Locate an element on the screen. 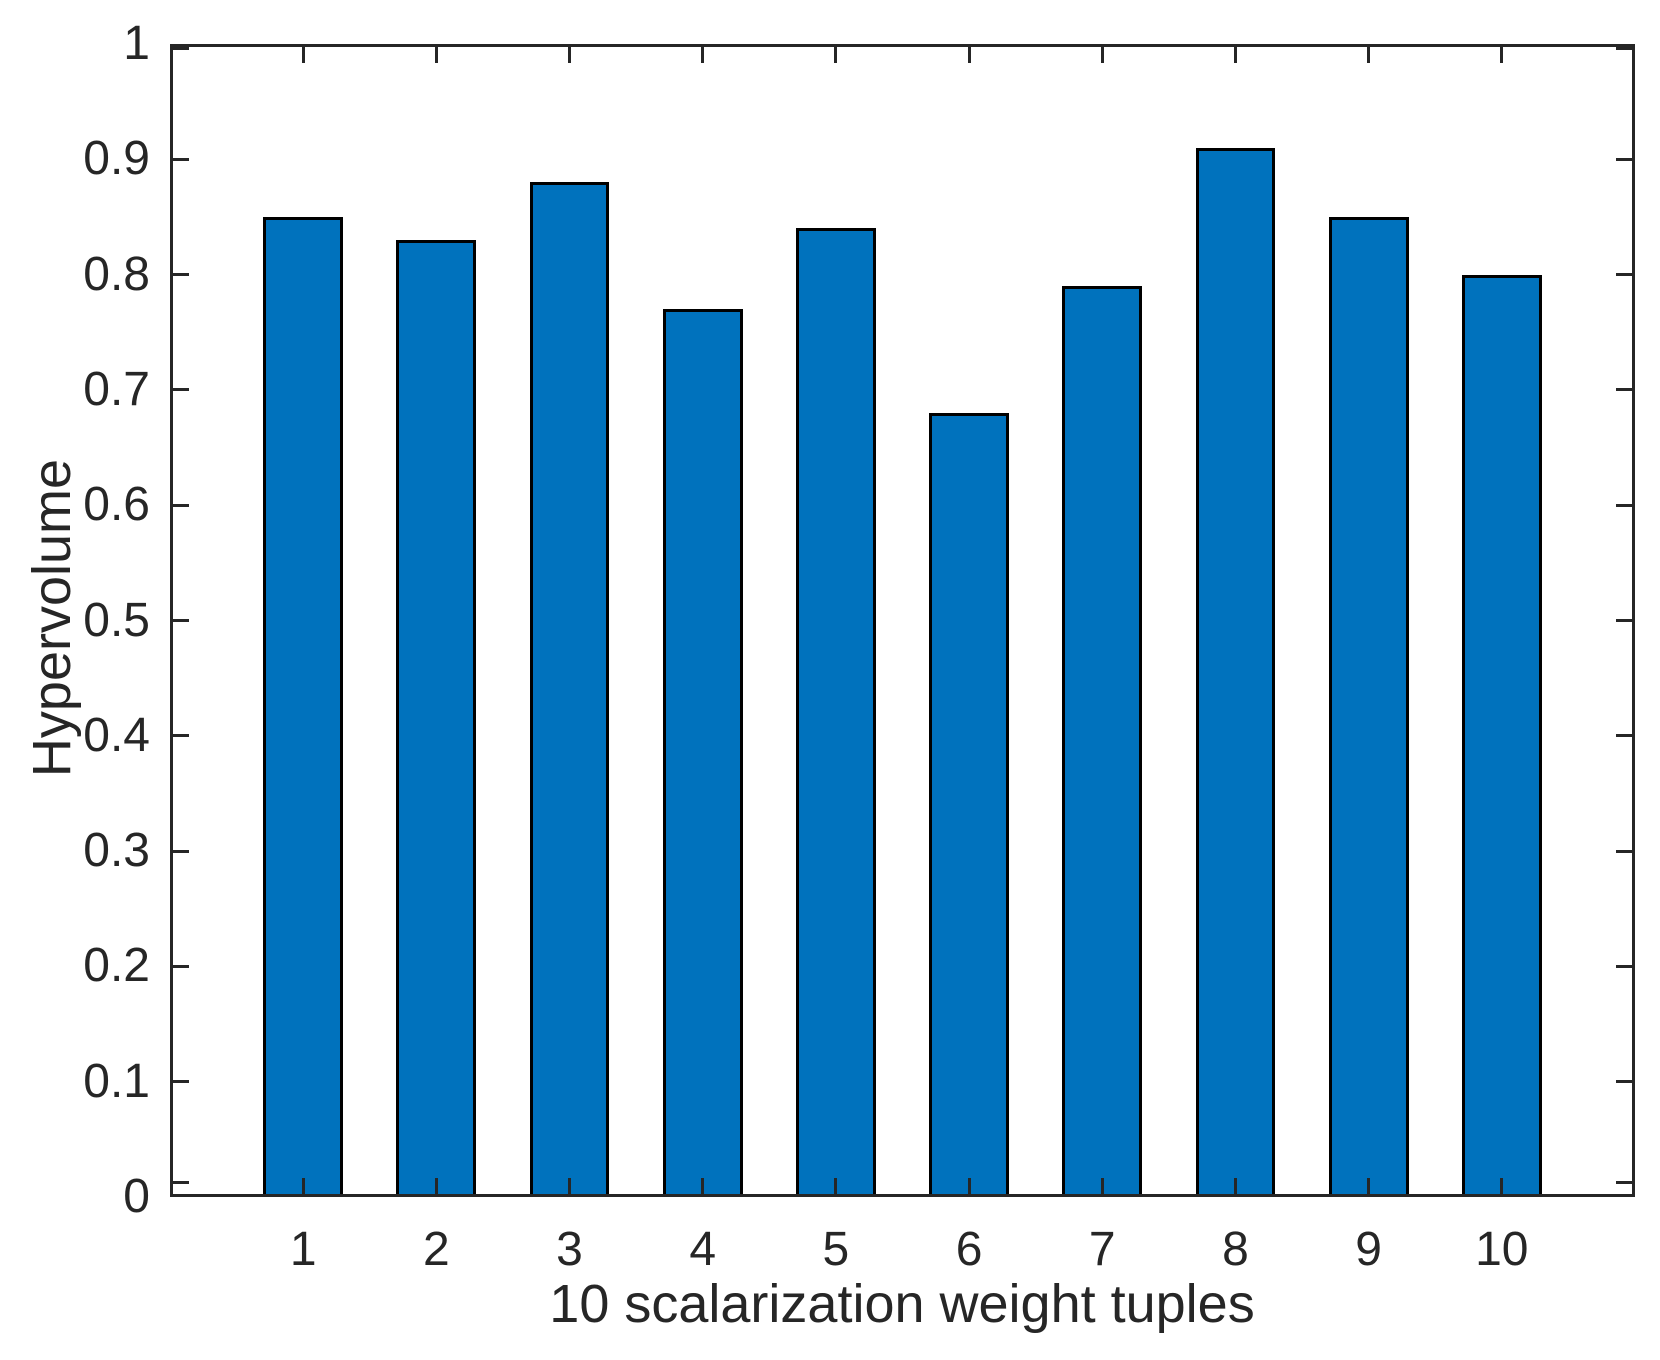 This screenshot has height=1360, width=1660. x-tick-label-7: 7 is located at coordinates (1102, 1249).